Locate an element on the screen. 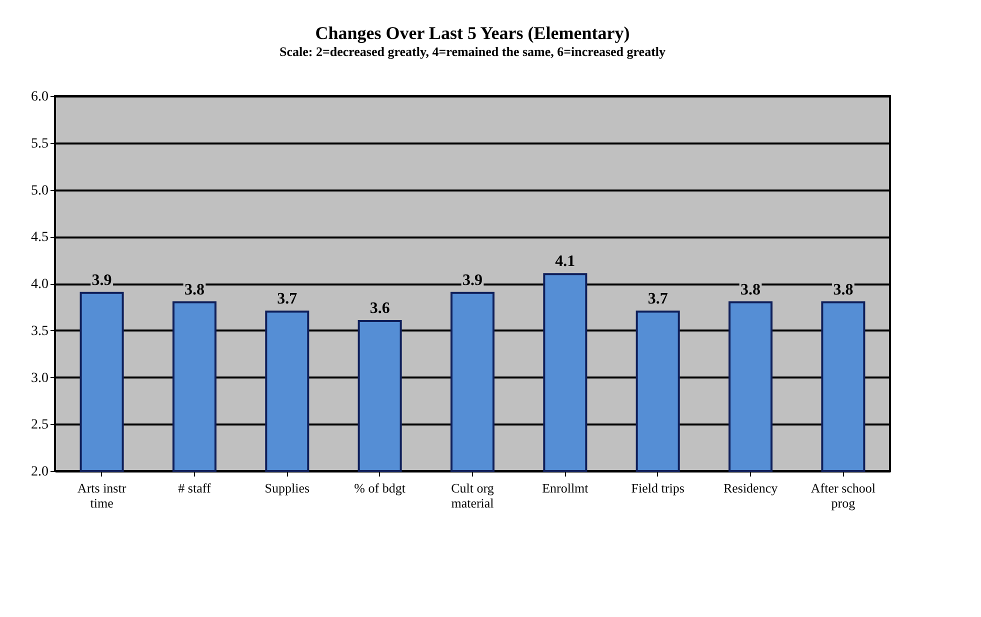  y-tick-label: 5.5 is located at coordinates (39, 144).